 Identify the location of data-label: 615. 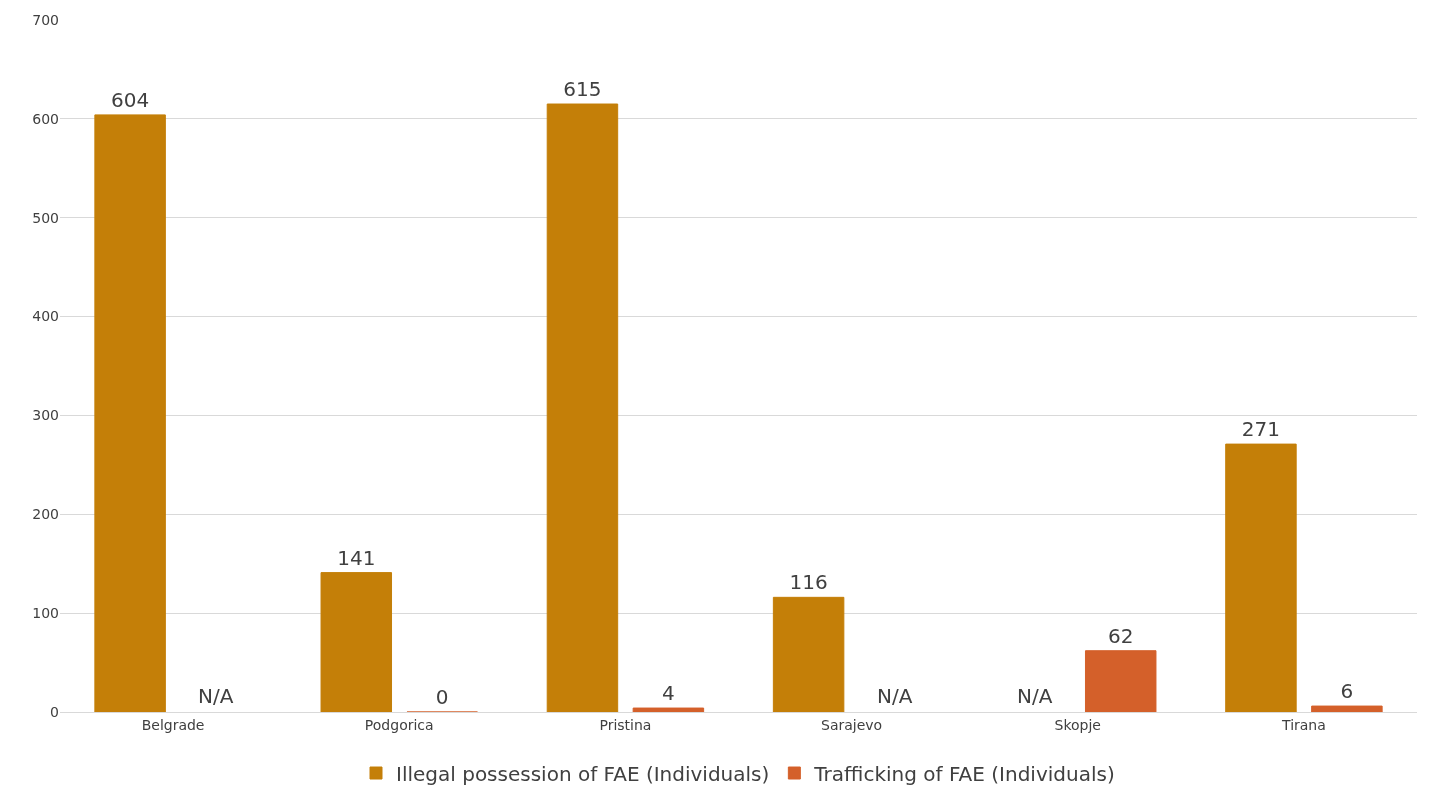
(582, 89).